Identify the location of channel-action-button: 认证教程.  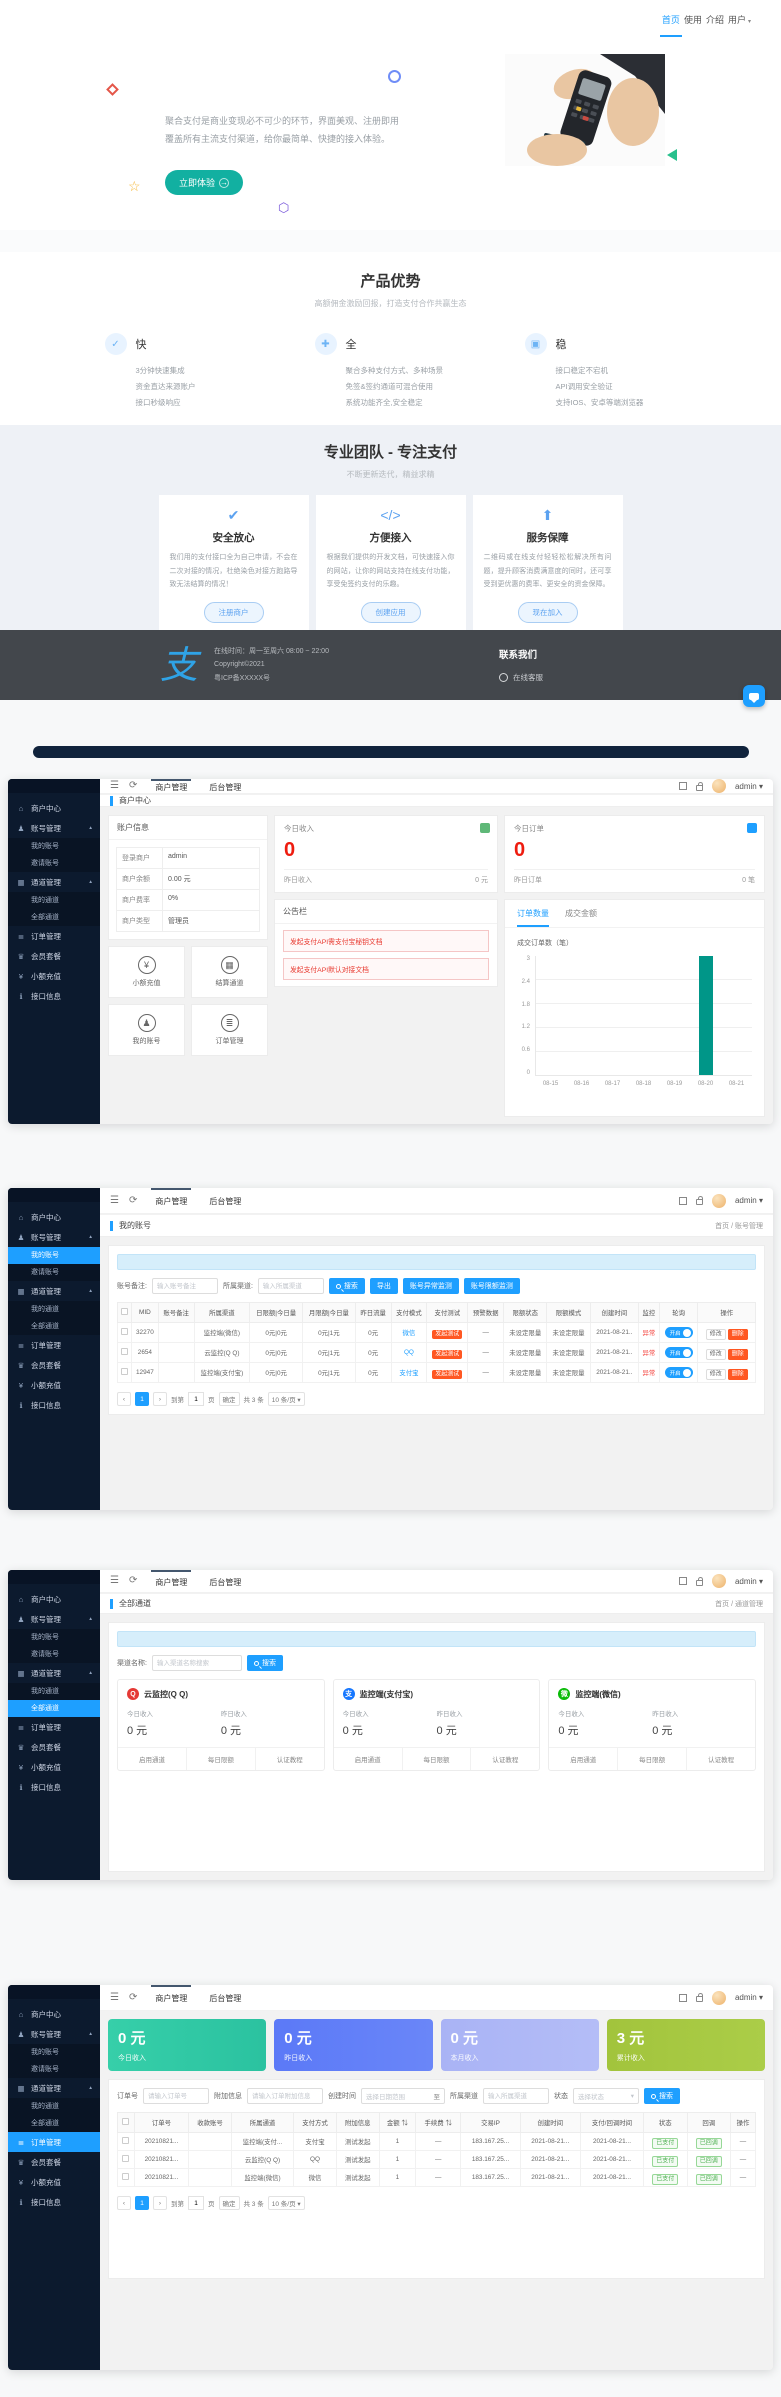
(505, 1760).